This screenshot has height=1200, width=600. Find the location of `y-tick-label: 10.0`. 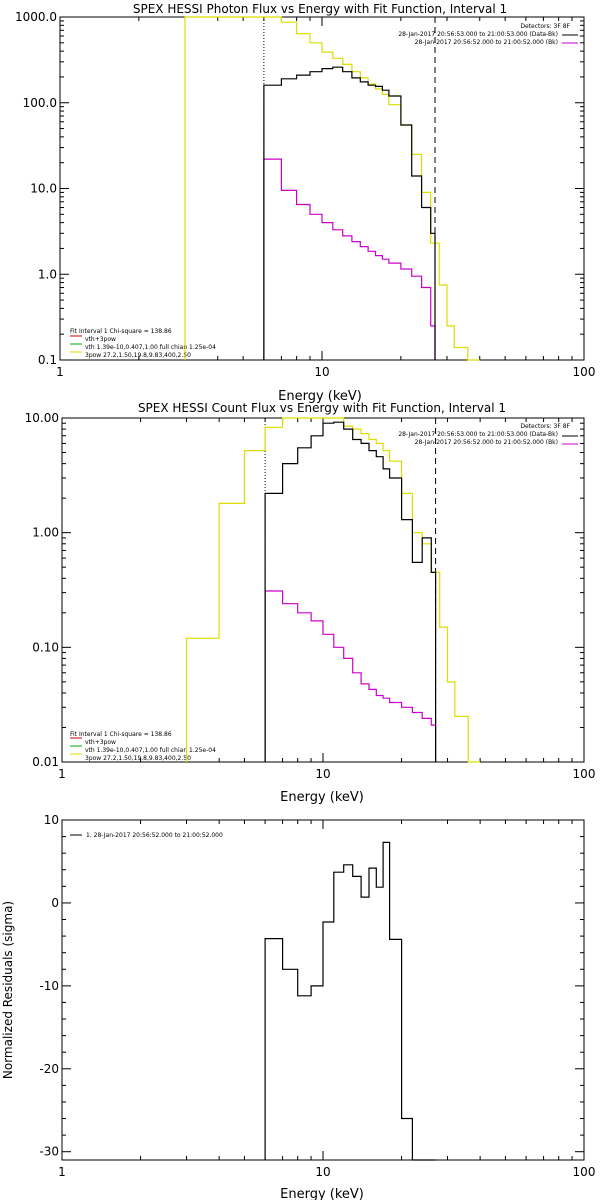

y-tick-label: 10.0 is located at coordinates (43, 189).